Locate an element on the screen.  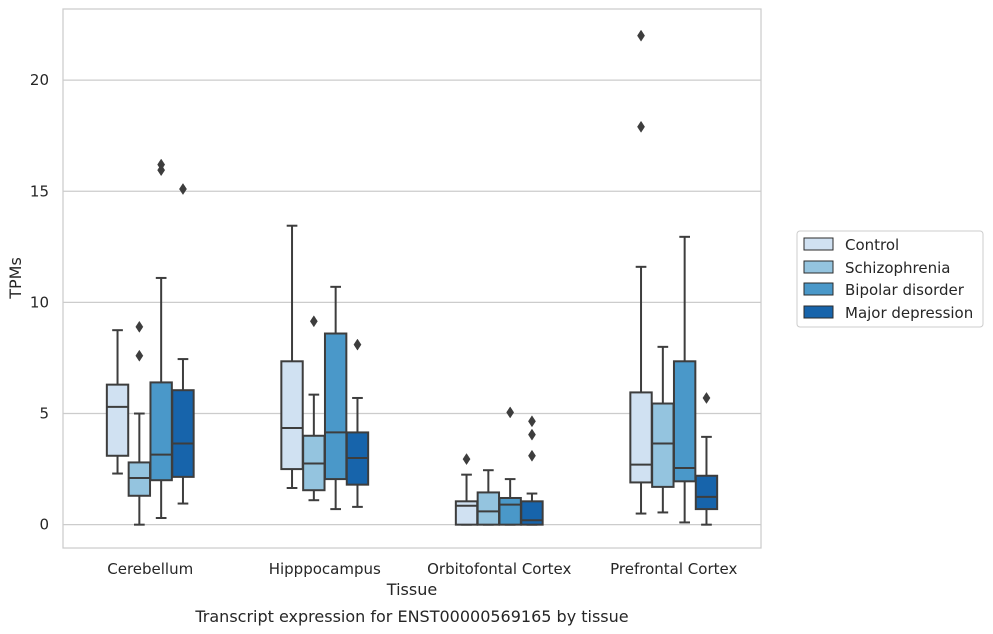
legend-swatch-schizophrenia is located at coordinates (818, 267).